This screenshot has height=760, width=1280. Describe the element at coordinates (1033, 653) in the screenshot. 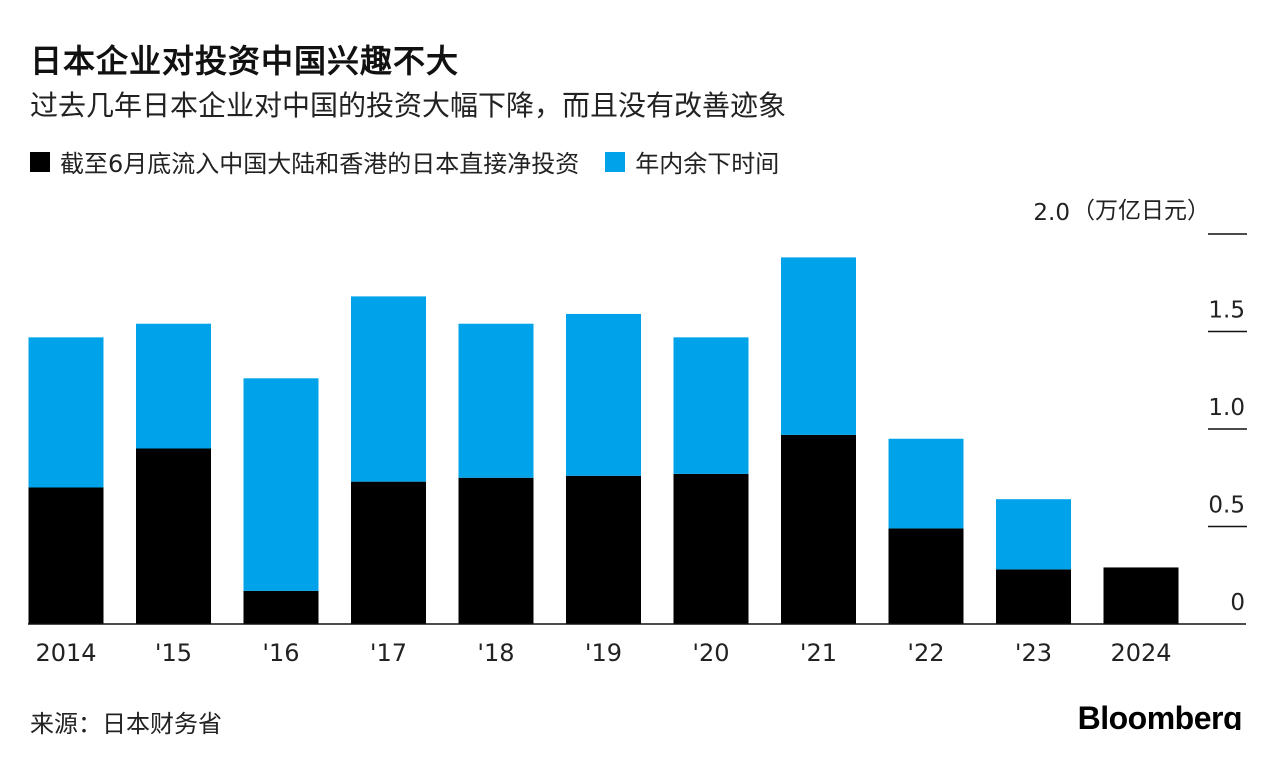

I see `x-tick-label: '23` at that location.